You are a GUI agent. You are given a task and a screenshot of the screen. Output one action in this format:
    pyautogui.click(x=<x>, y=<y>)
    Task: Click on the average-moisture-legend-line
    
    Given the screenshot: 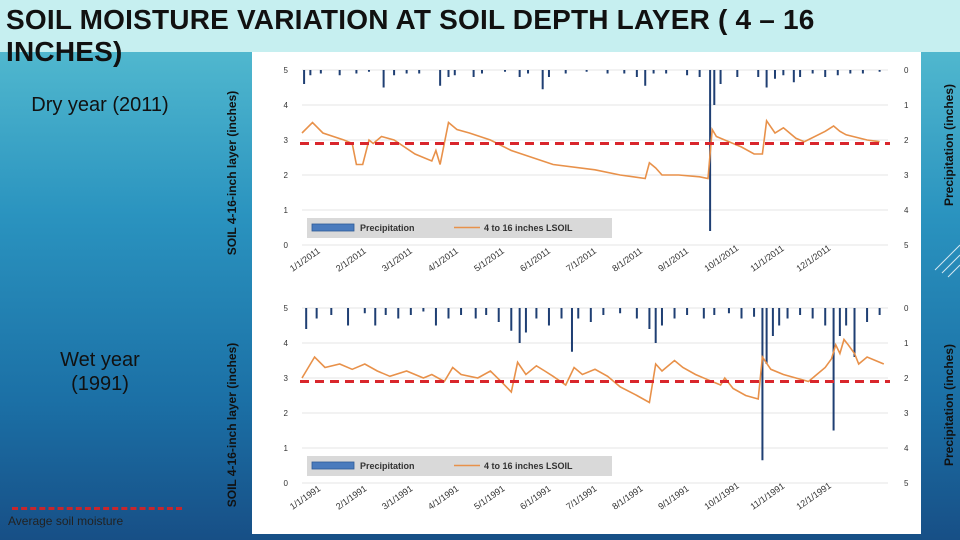 What is the action you would take?
    pyautogui.click(x=97, y=508)
    